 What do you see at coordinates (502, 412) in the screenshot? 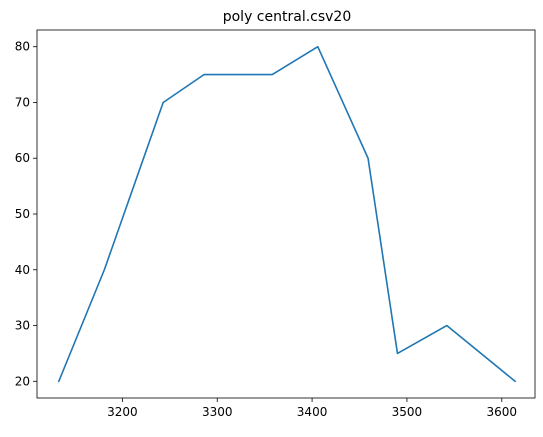
I see `x-tick-label: 3600` at bounding box center [502, 412].